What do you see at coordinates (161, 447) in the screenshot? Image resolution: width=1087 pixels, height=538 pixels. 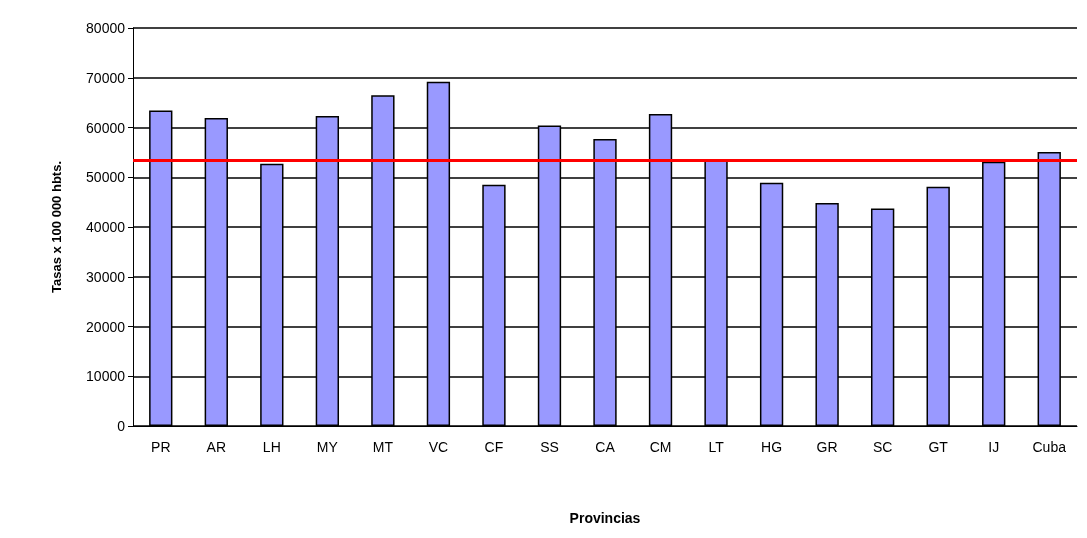 I see `x-tick-label: PR` at bounding box center [161, 447].